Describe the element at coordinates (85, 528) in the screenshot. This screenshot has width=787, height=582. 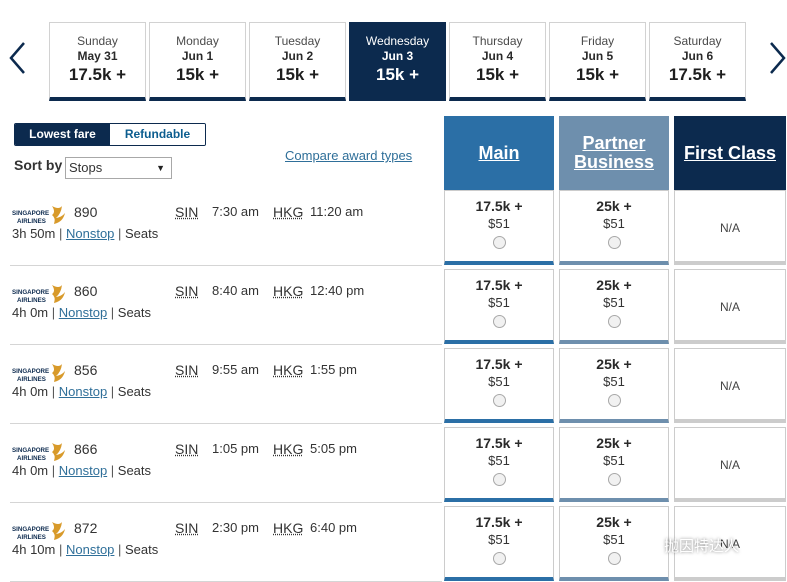
I see `flight-number: 872` at that location.